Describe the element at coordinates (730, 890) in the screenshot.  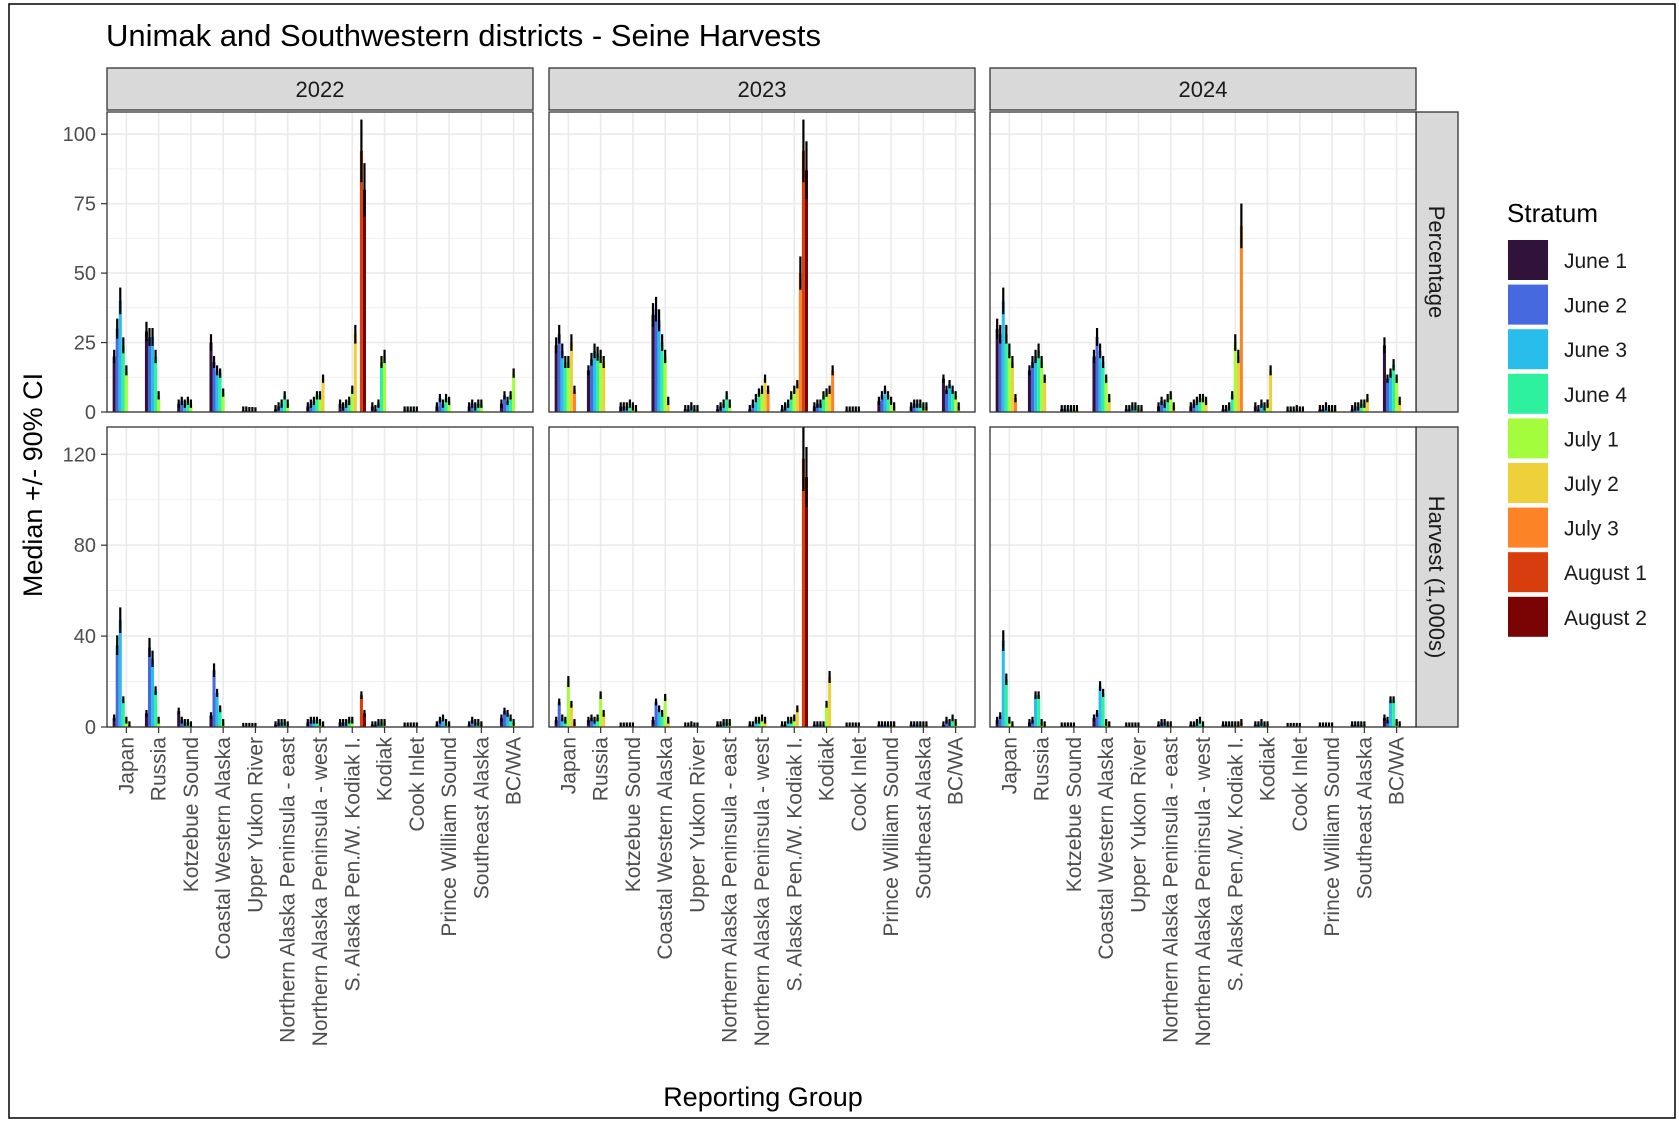
I see `x-tick-label: Northern Alaska Peninsula - east` at that location.